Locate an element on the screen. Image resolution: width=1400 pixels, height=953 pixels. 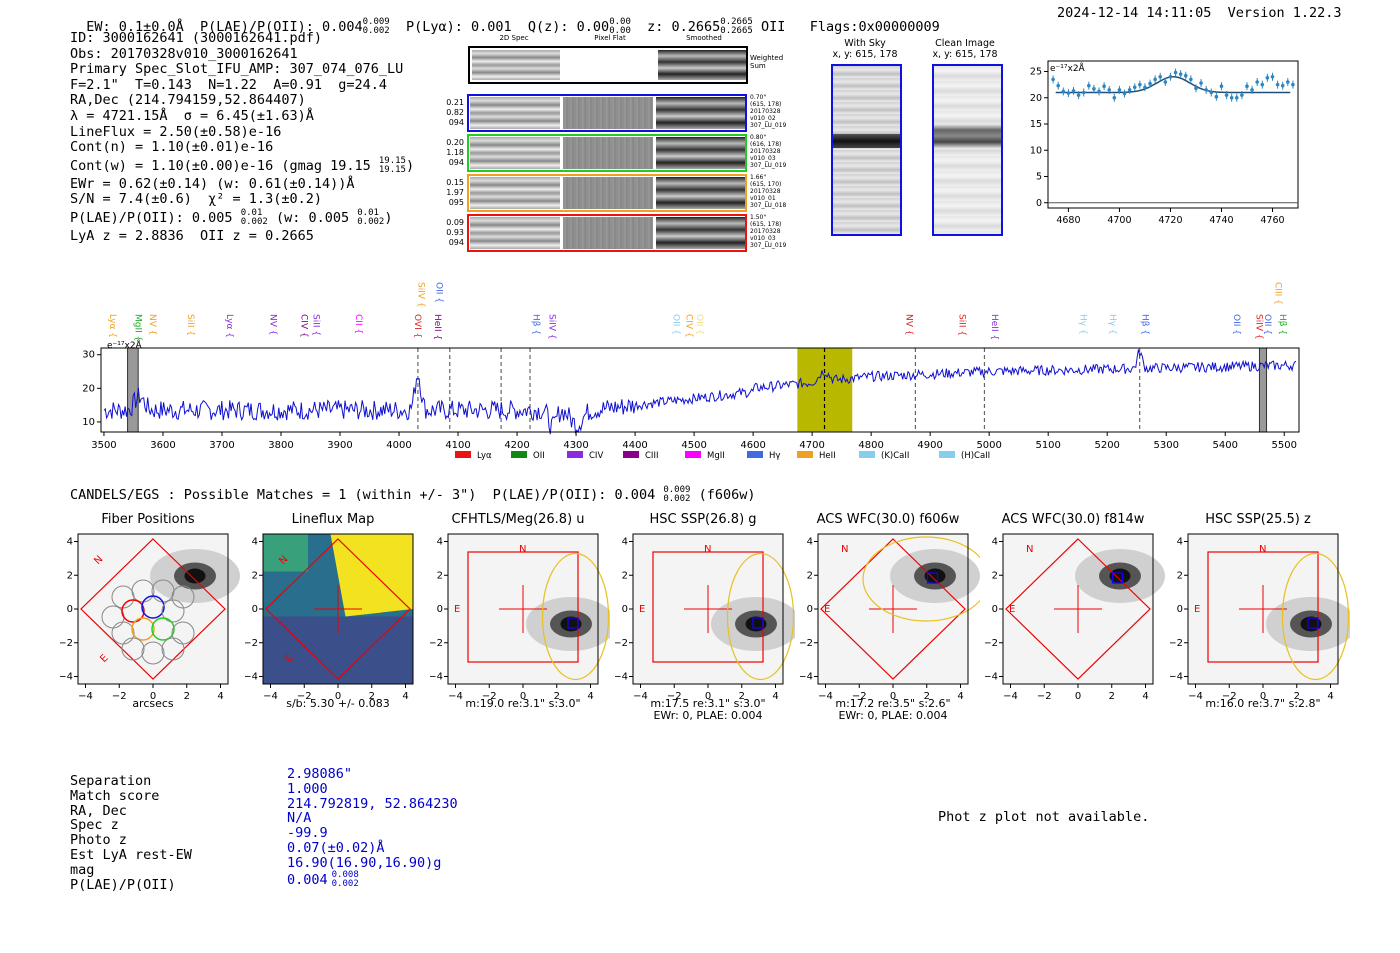
match-value: 0.07(±0.02)Å is located at coordinates (336, 847).